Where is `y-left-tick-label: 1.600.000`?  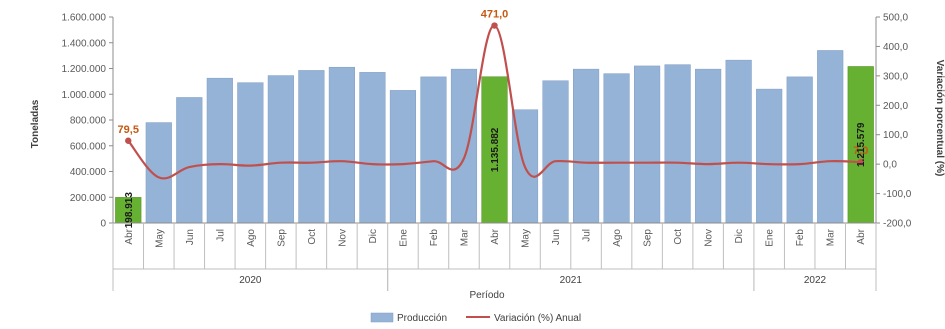 y-left-tick-label: 1.600.000 is located at coordinates (84, 18).